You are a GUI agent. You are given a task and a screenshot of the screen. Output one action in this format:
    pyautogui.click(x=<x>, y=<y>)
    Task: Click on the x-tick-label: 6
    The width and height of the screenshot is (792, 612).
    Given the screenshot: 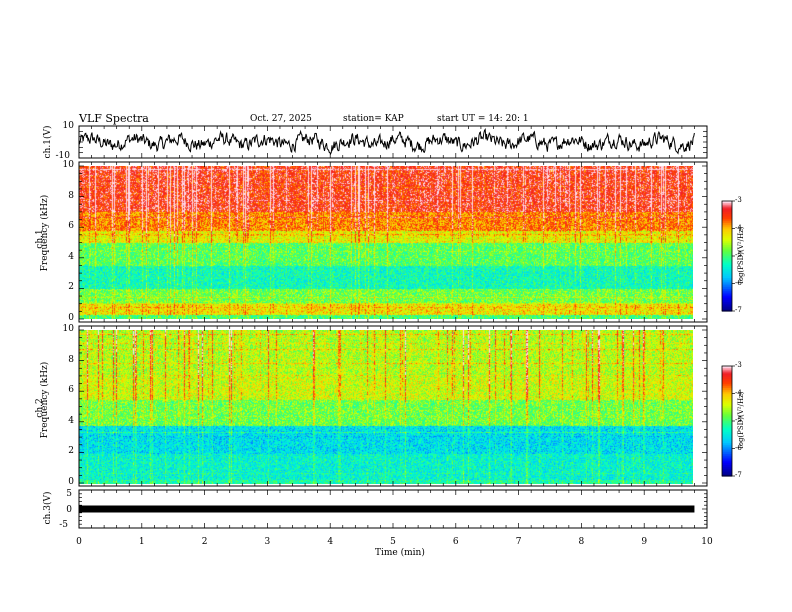 What is the action you would take?
    pyautogui.click(x=455, y=542)
    